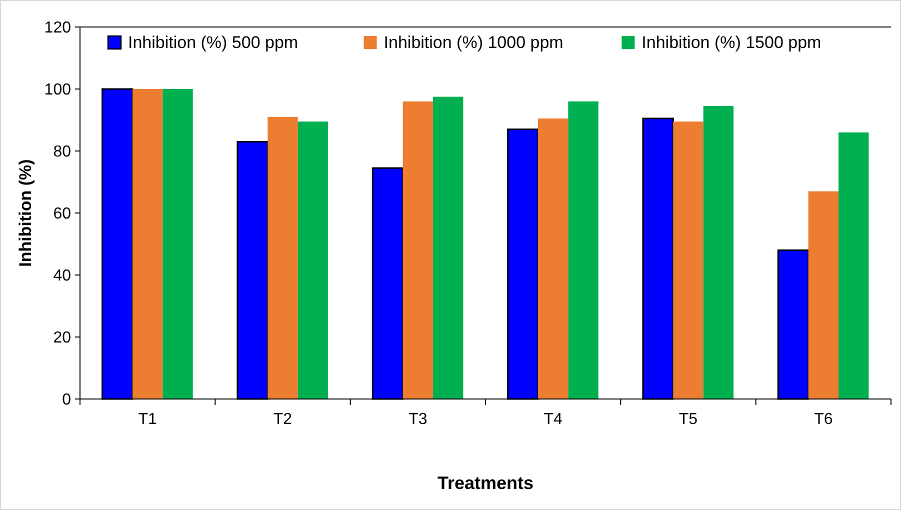 This screenshot has width=901, height=510. What do you see at coordinates (474, 42) in the screenshot?
I see `legend-label: Inhibition (%) 1000 ppm` at bounding box center [474, 42].